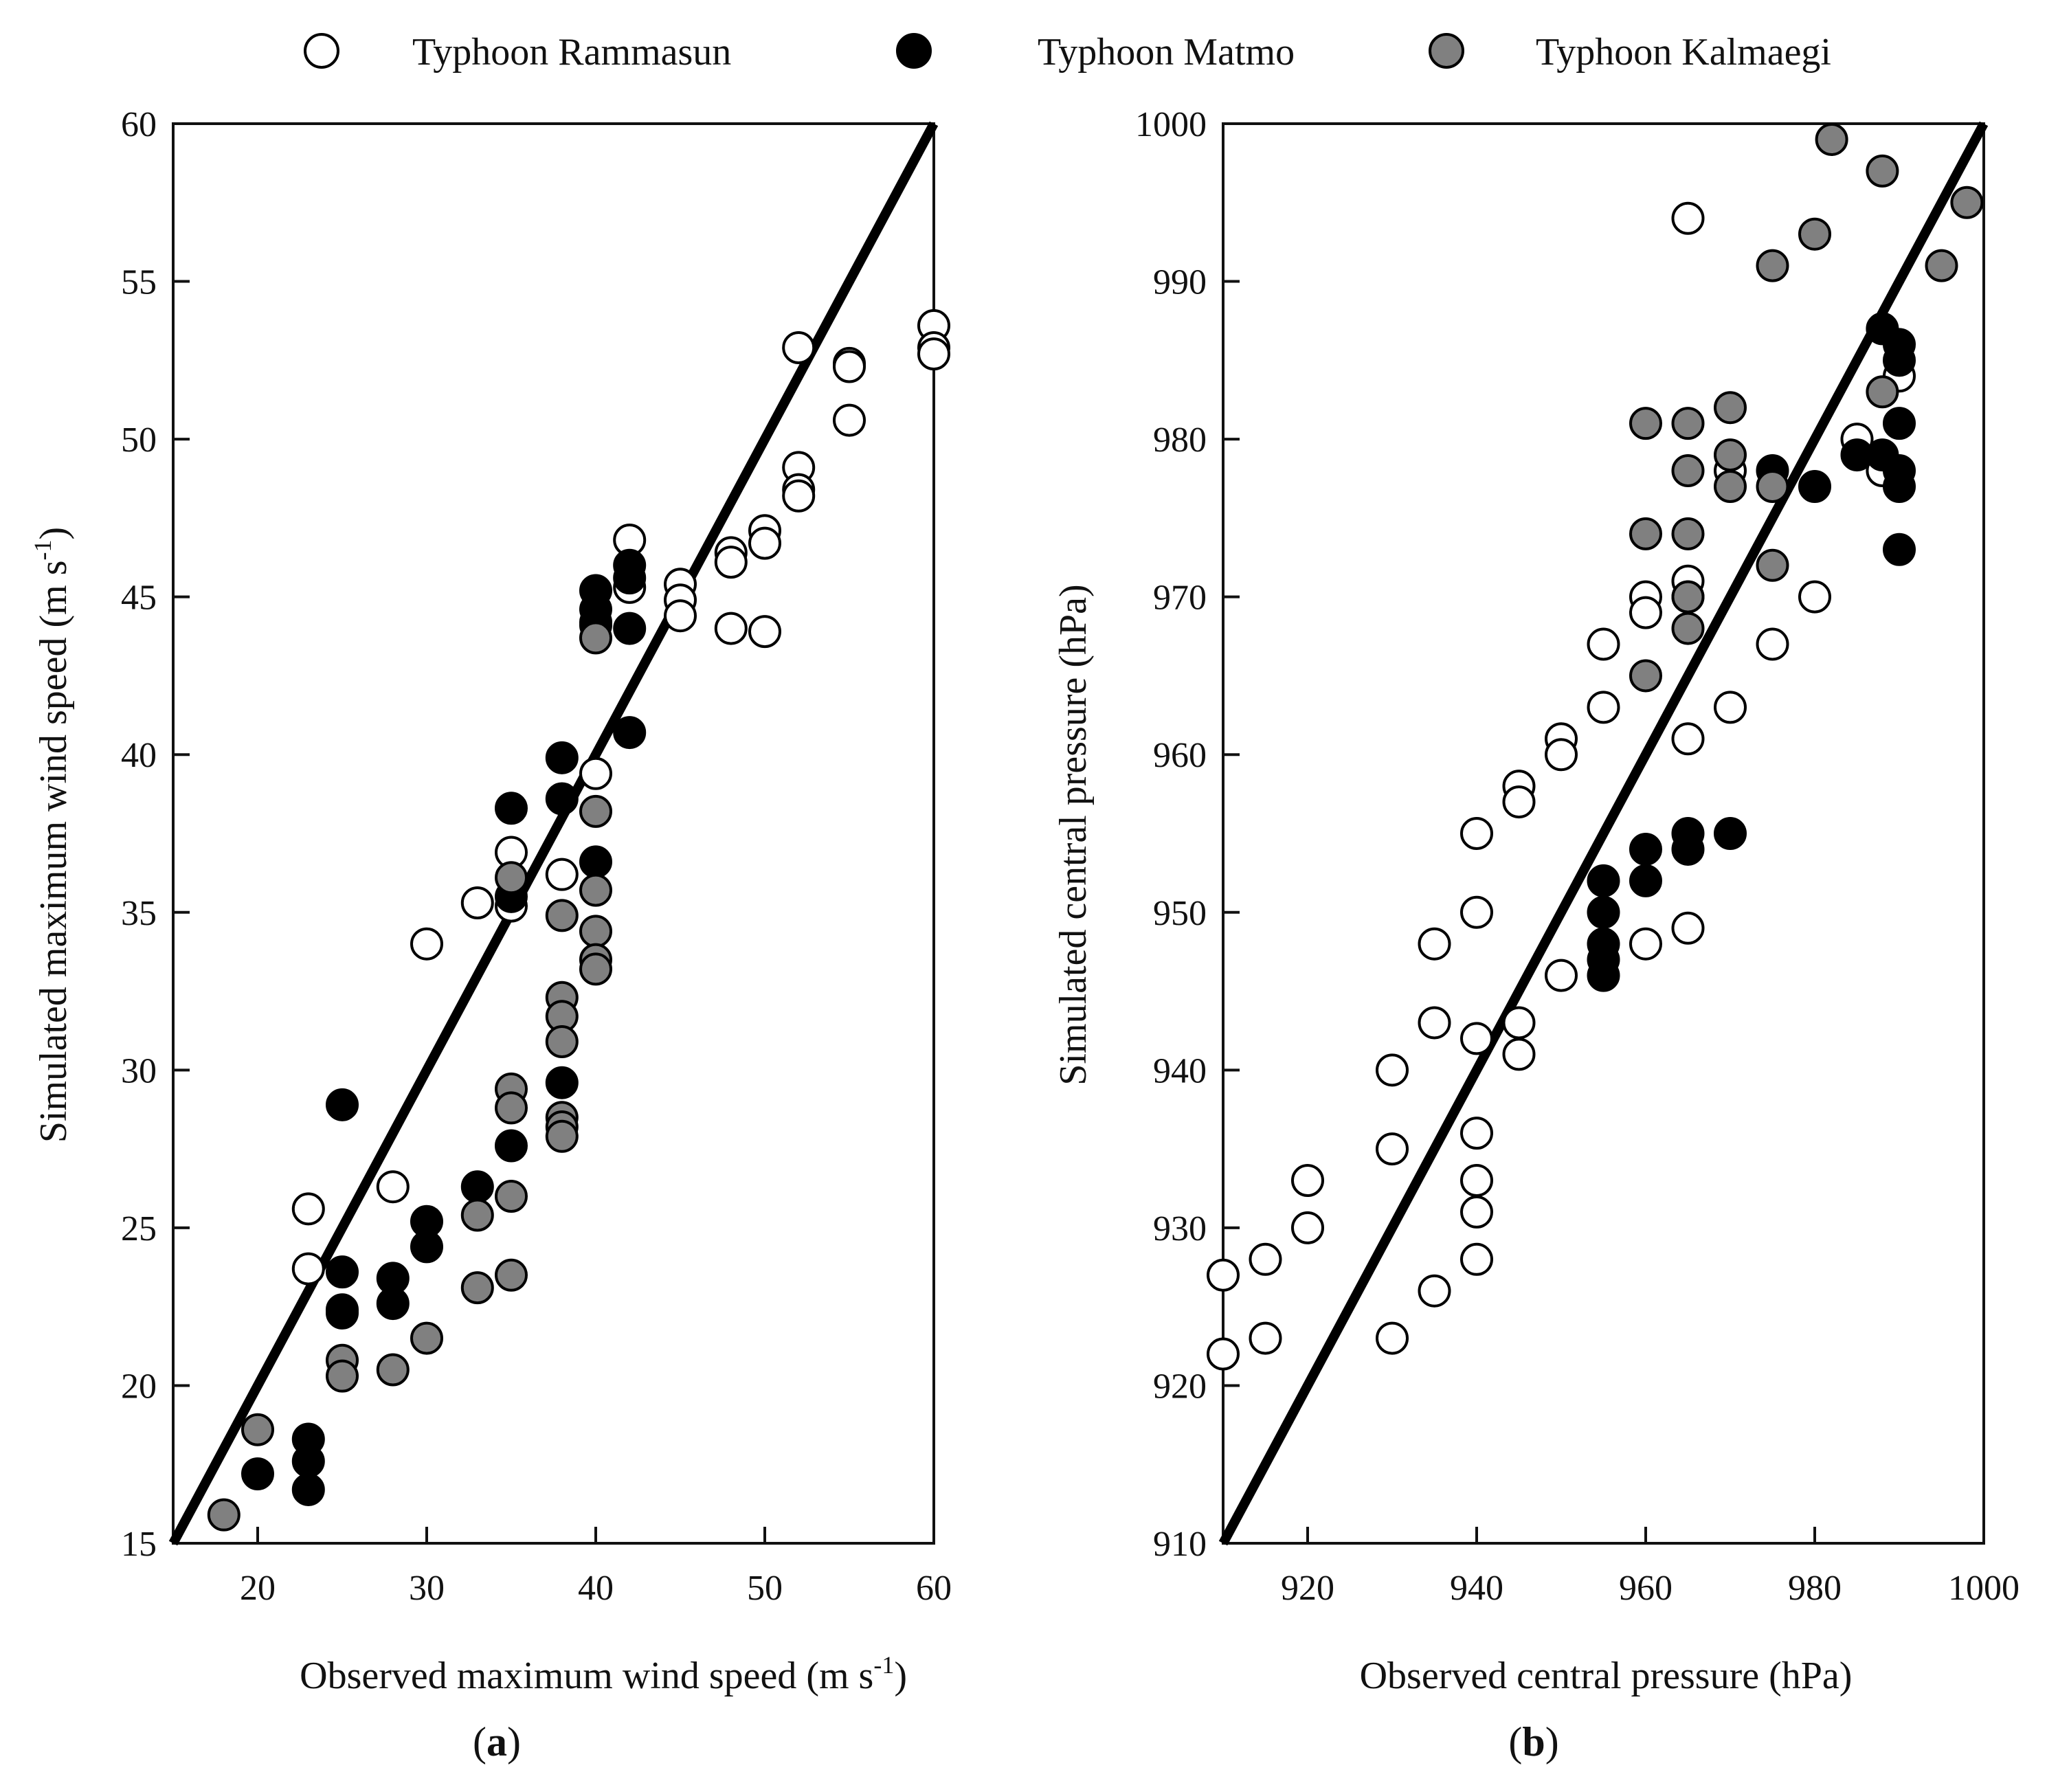 The height and width of the screenshot is (1792, 2047). Describe the element at coordinates (54, 851) in the screenshot. I see `panel-a-y-axis-title-text: Simulated maximum wind speed (m s` at that location.